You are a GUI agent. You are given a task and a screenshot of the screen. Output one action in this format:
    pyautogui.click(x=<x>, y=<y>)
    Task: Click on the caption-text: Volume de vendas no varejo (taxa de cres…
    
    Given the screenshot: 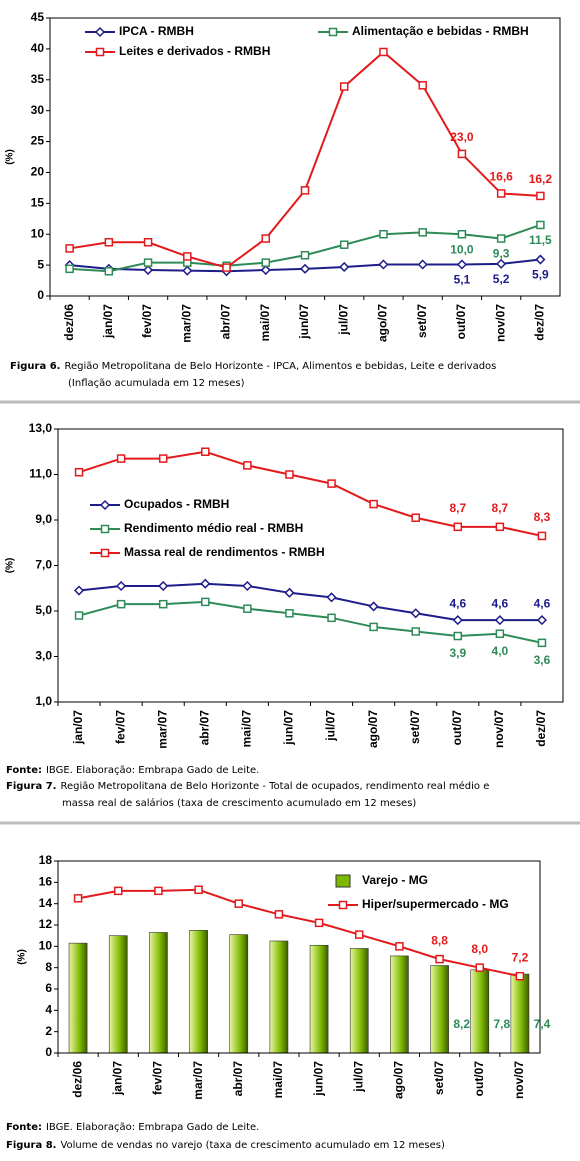 What is the action you would take?
    pyautogui.click(x=252, y=1145)
    